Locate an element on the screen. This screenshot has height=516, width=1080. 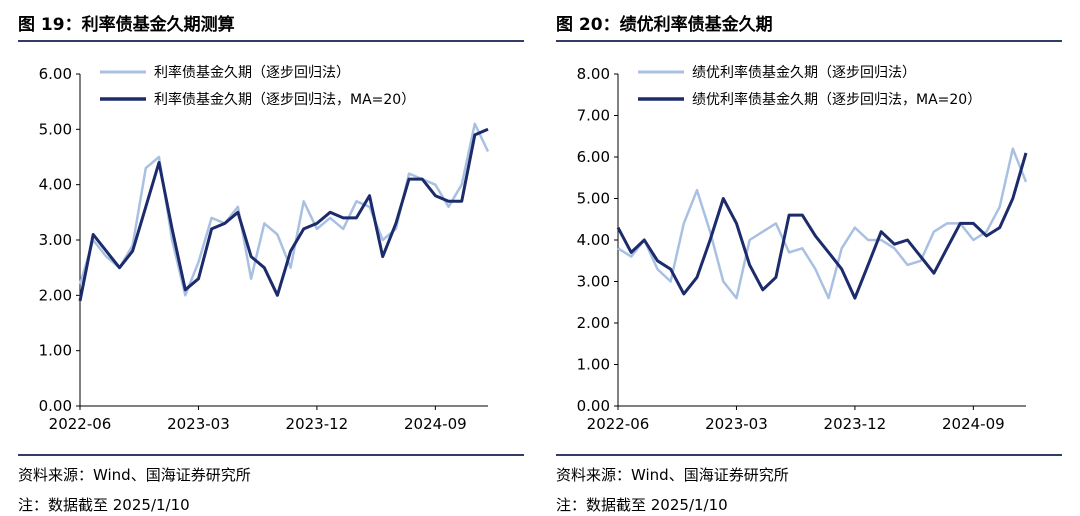
y-tick-label: 8.00 is located at coordinates (593, 74).